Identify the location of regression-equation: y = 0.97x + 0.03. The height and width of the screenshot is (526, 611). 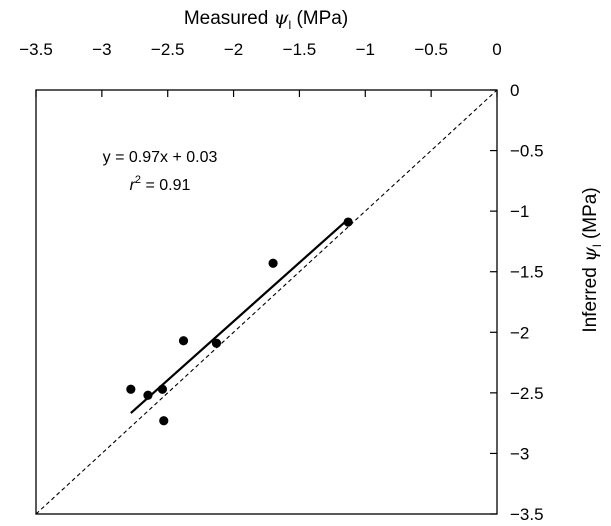
(160, 157).